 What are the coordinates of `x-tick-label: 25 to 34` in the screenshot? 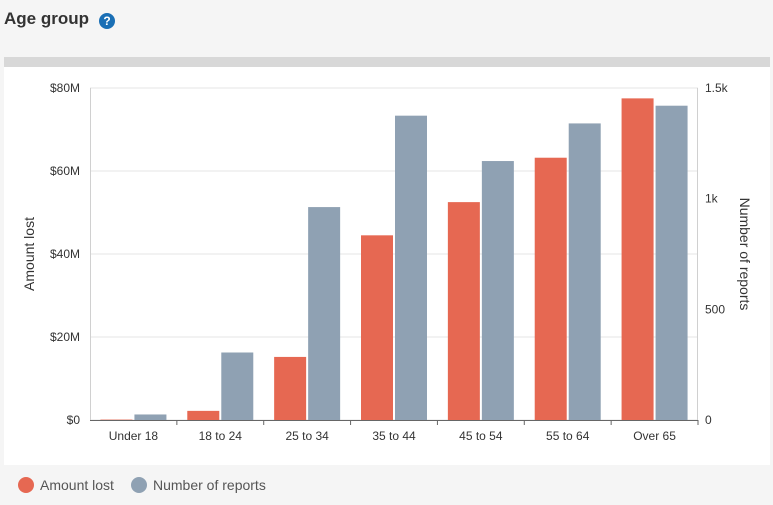 It's located at (307, 436).